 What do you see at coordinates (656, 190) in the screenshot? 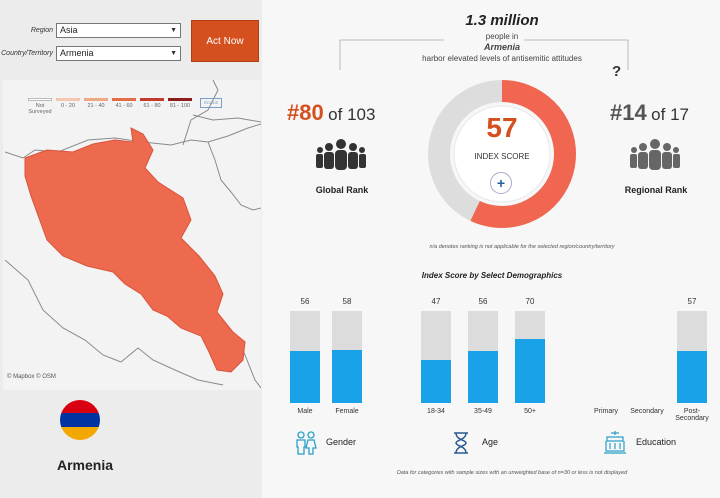
I see `regional-rank-label: Regional Rank` at bounding box center [656, 190].